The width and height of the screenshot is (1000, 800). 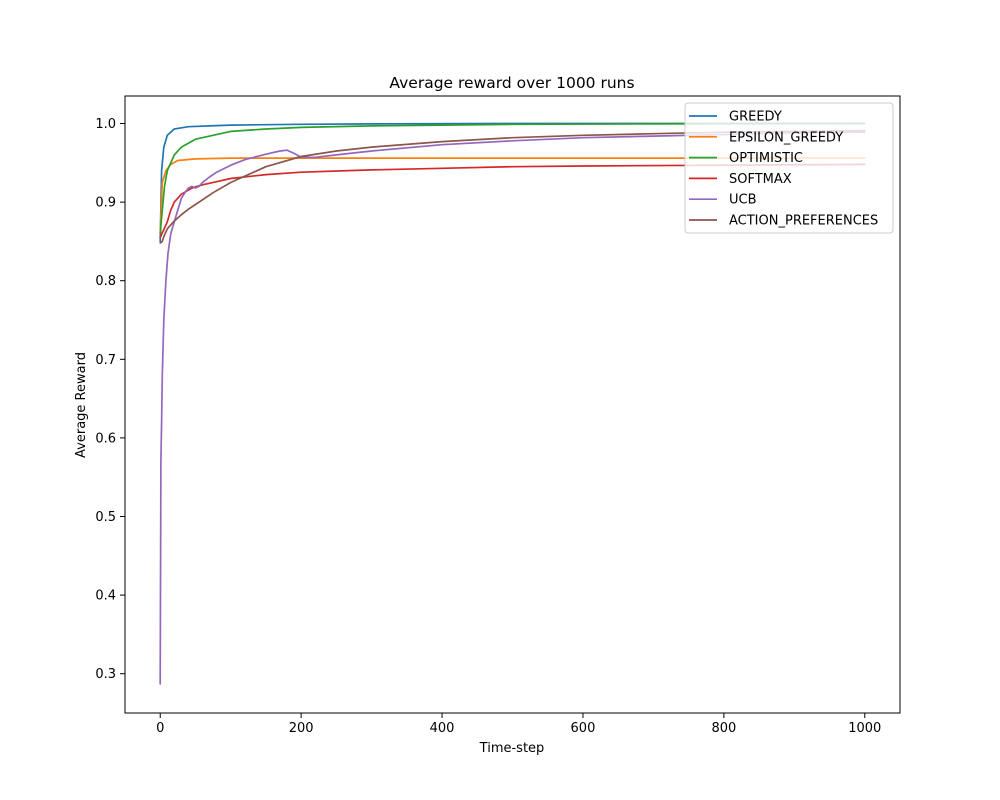 I want to click on x-tick-label: 600, so click(x=583, y=728).